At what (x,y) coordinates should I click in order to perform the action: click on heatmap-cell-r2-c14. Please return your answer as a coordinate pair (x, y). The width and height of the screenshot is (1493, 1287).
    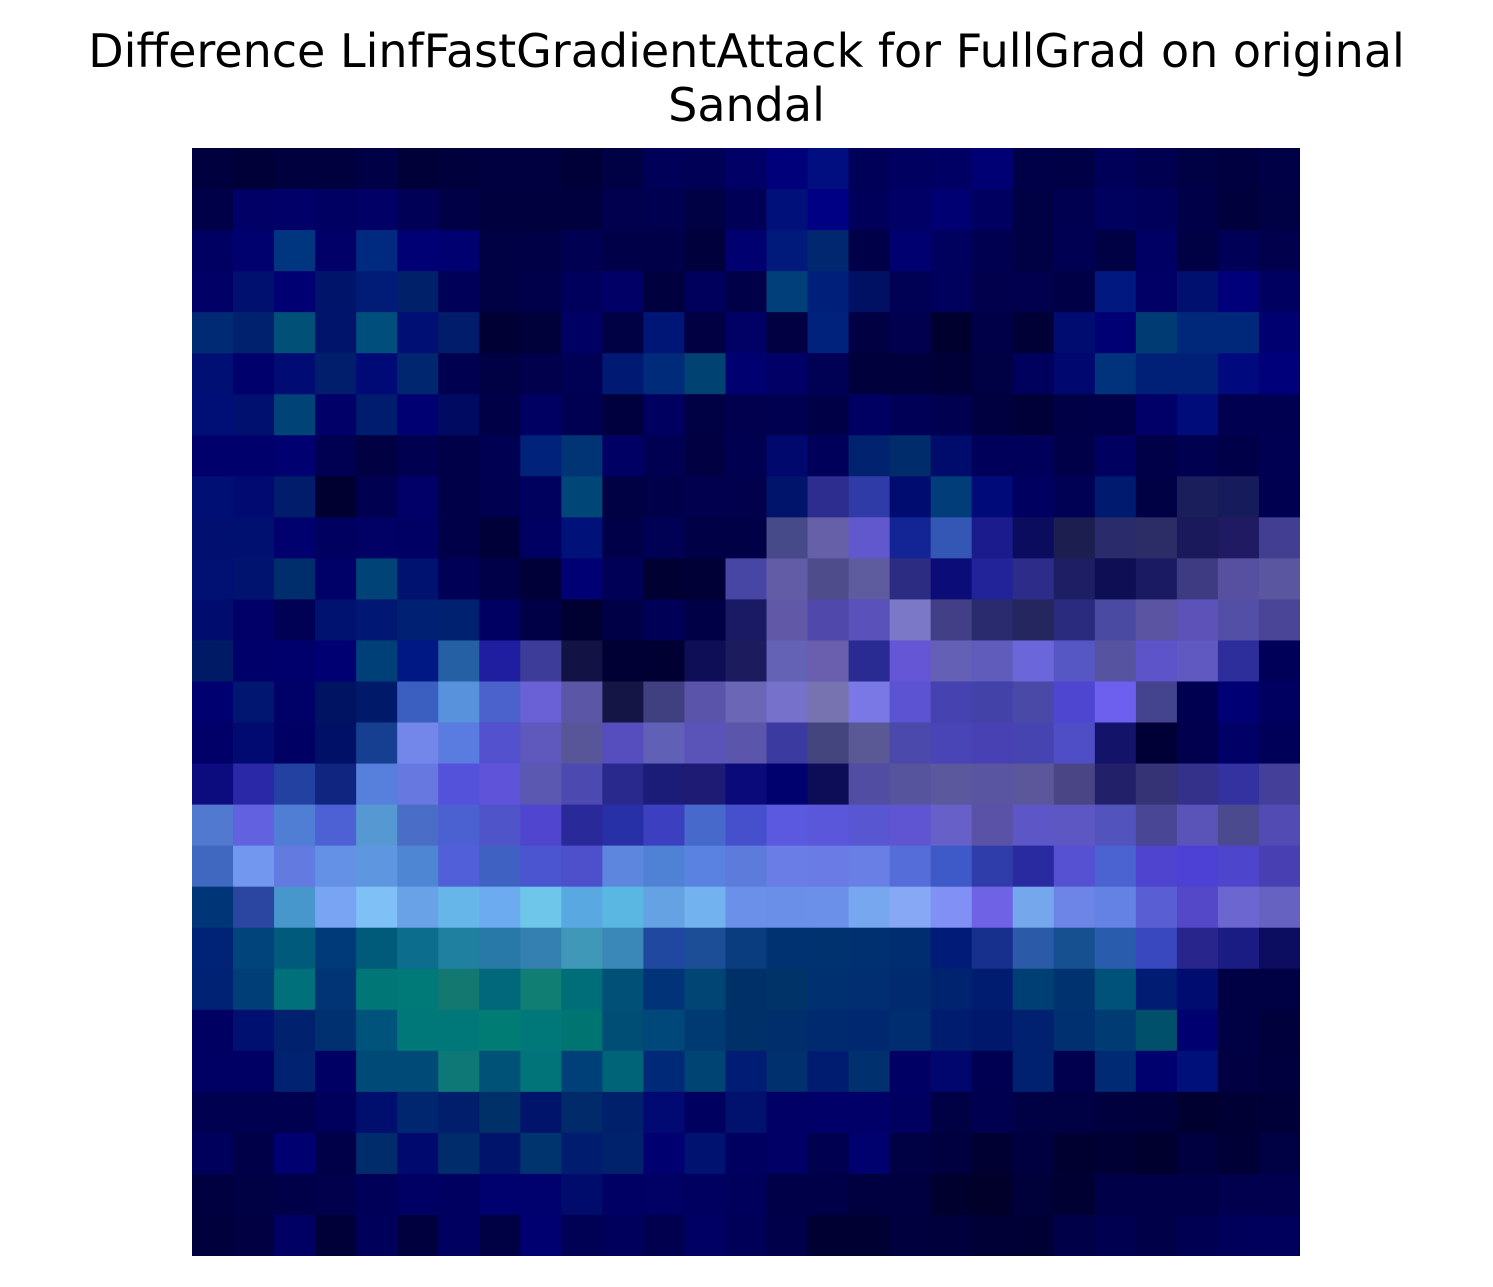
    Looking at the image, I should click on (787, 251).